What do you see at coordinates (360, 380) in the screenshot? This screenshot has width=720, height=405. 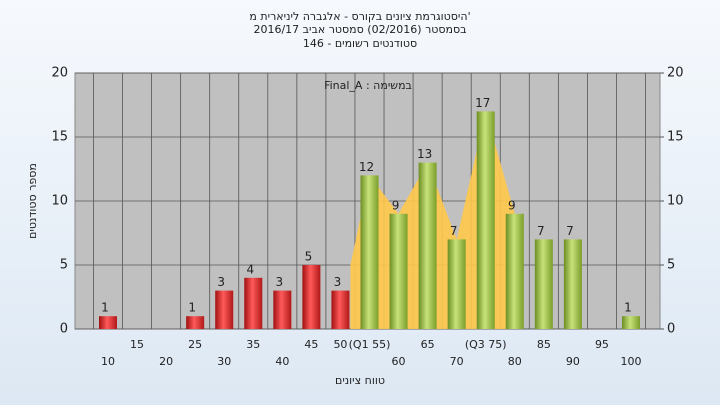 I see `x-axis-label: טווח ציונים` at bounding box center [360, 380].